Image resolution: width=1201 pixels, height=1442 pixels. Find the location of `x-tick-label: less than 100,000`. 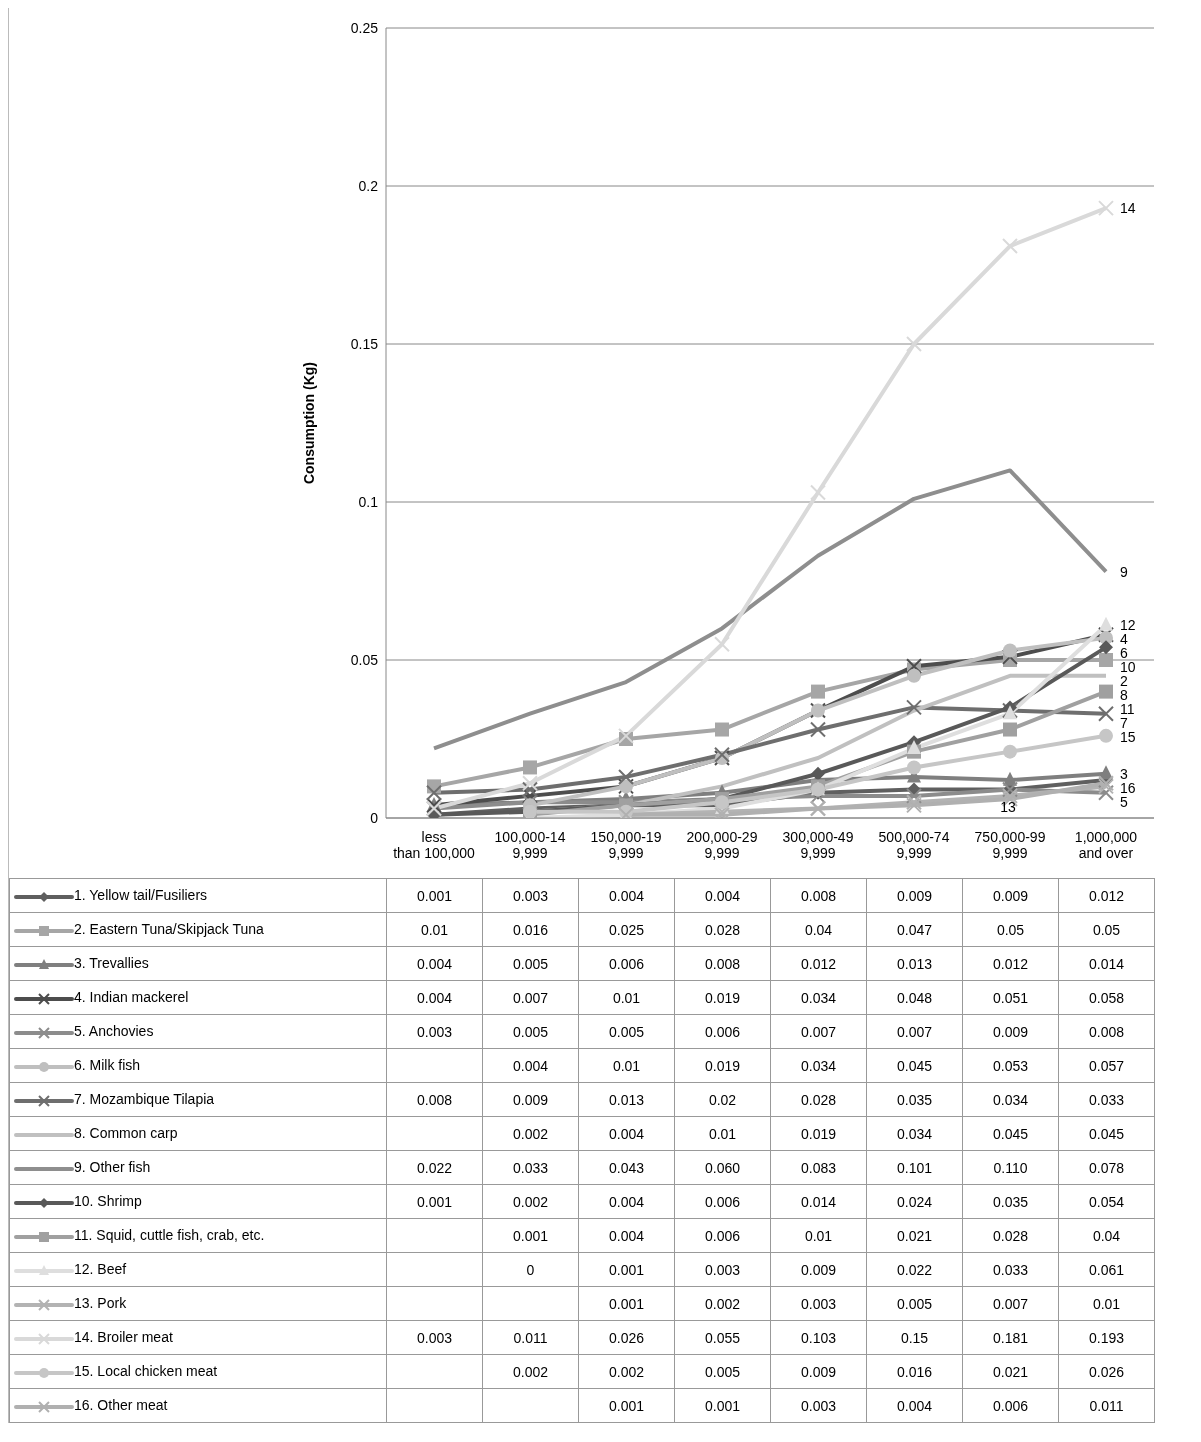

x-tick-label: less than 100,000 is located at coordinates (434, 845).